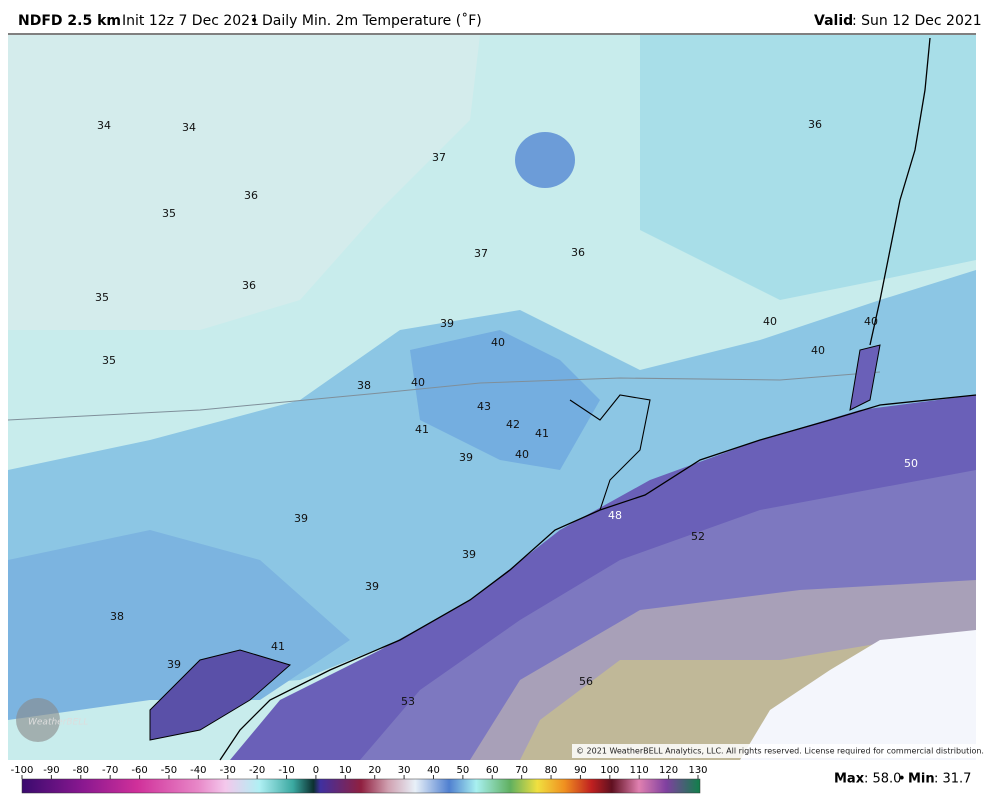 This screenshot has width=984, height=812. Describe the element at coordinates (69, 21) in the screenshot. I see `model-name: NDFD 2.5 km` at that location.